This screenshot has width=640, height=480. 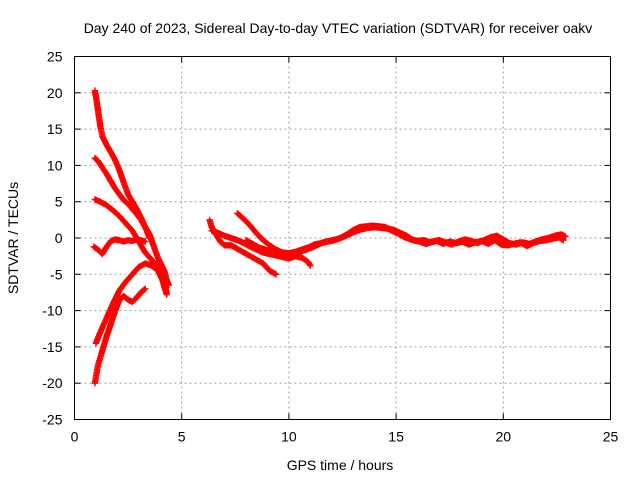 What do you see at coordinates (52, 238) in the screenshot?
I see `y-tick-labels: -25 -20 -15 -10 -5 0 5 10 15 20 25` at bounding box center [52, 238].